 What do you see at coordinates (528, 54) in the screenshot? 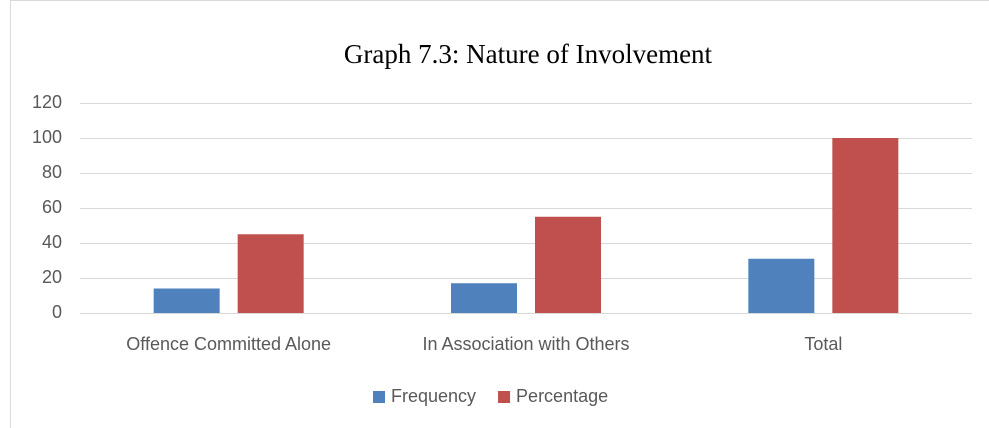
I see `chart-title: Graph 7.3: Nature of Involvement` at bounding box center [528, 54].